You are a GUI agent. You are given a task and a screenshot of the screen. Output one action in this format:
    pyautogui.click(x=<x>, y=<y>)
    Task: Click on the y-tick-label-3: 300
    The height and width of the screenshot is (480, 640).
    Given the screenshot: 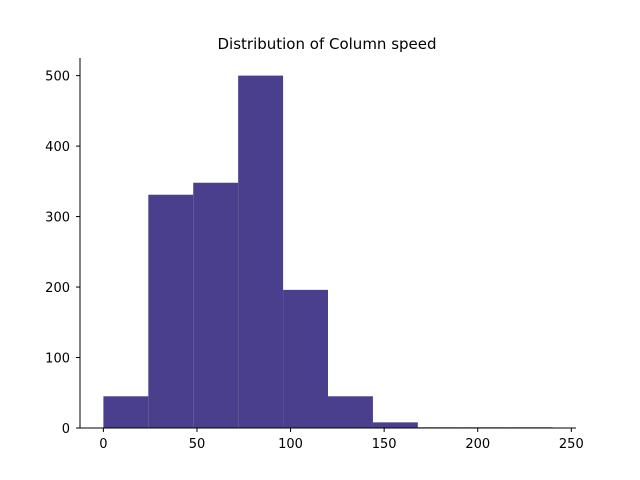 What is the action you would take?
    pyautogui.click(x=57, y=218)
    